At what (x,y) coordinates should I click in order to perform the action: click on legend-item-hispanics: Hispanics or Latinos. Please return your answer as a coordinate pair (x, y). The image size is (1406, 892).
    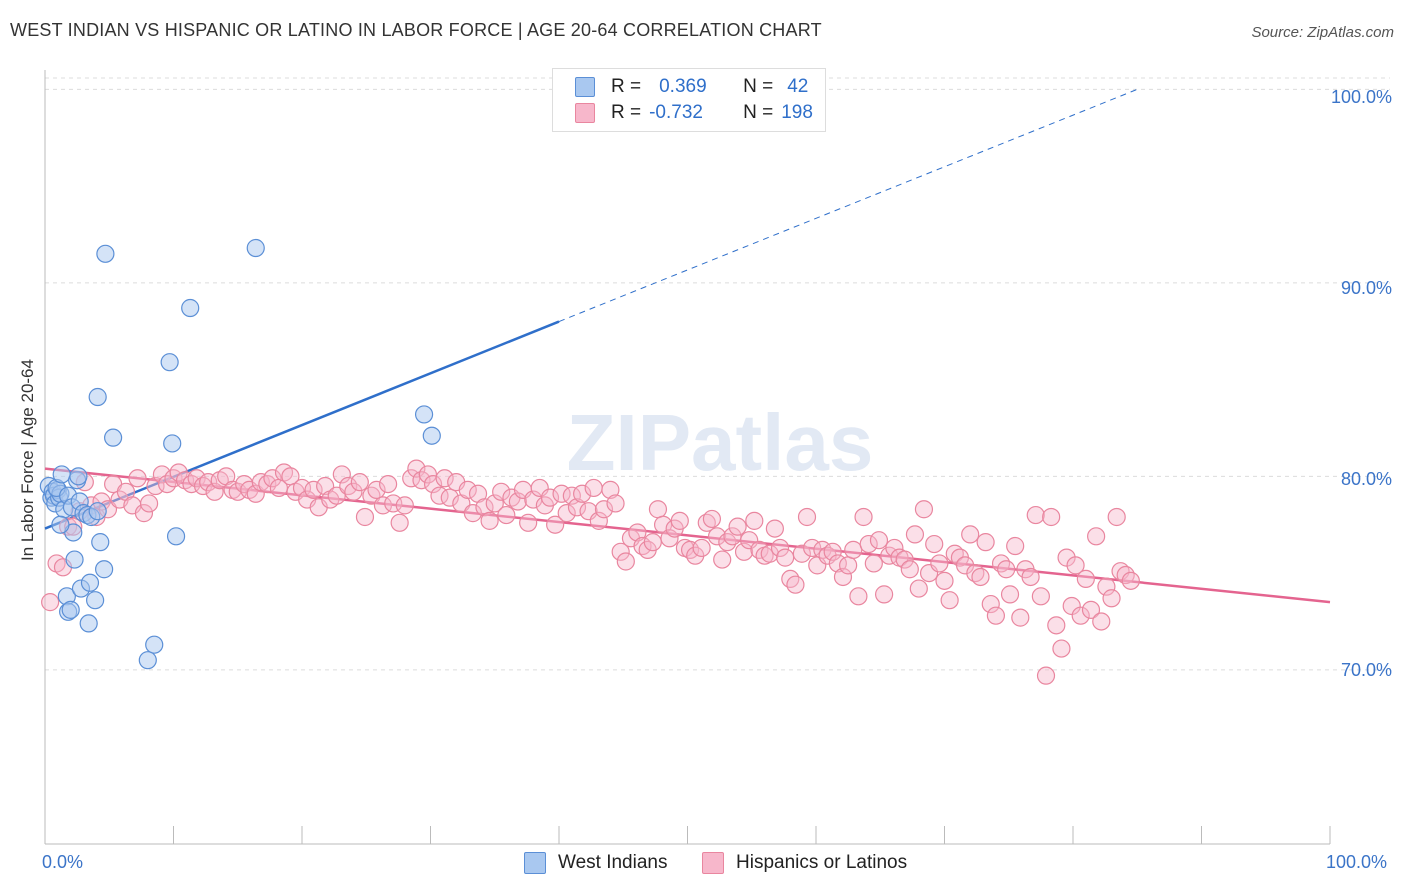
    Looking at the image, I should click on (804, 863).